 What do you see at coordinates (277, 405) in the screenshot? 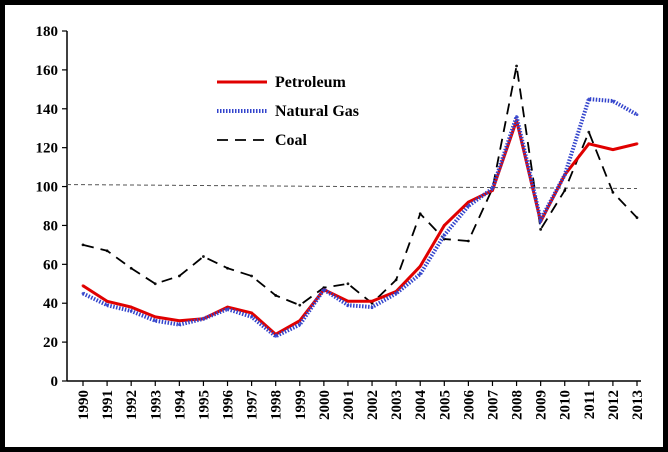
I see `x-tick-label: 1998` at bounding box center [277, 405].